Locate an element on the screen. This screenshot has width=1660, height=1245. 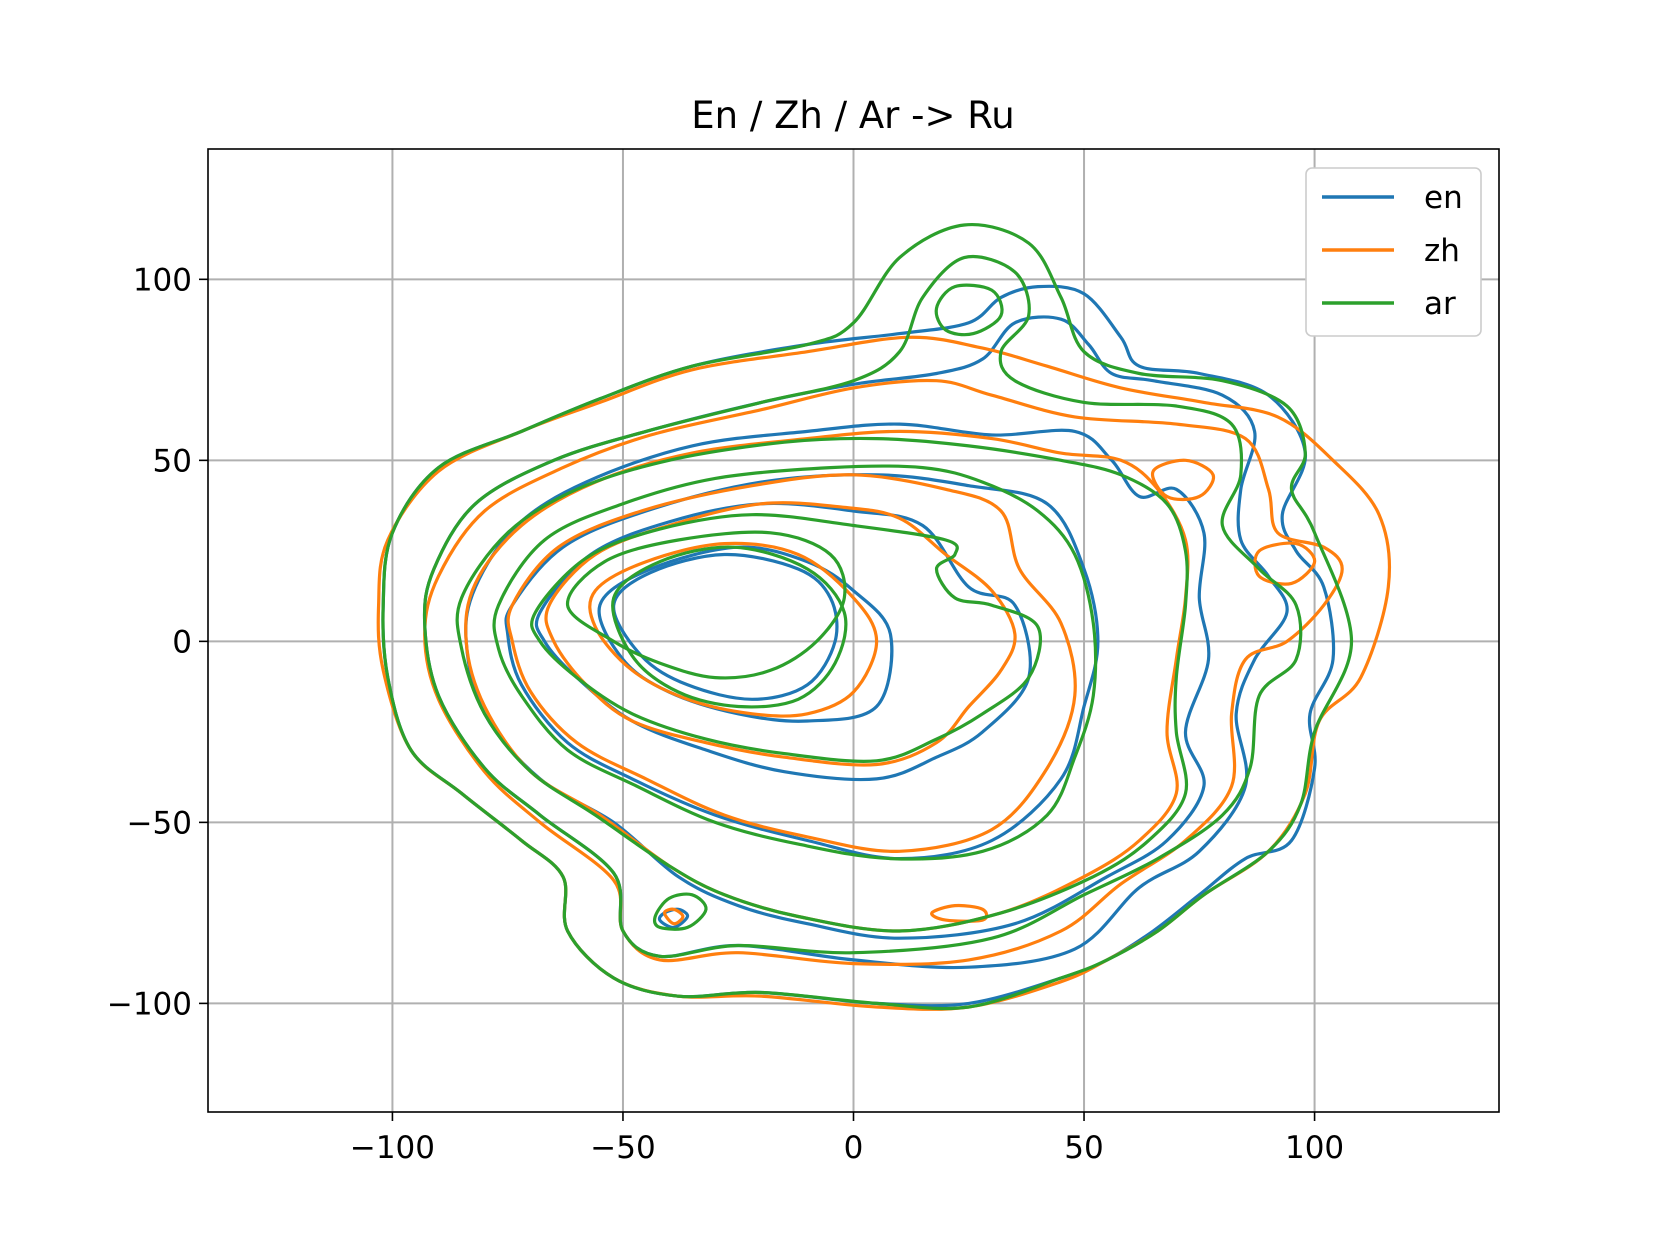
chart-title: En / Zh / Ar -> Ru is located at coordinates (853, 115).